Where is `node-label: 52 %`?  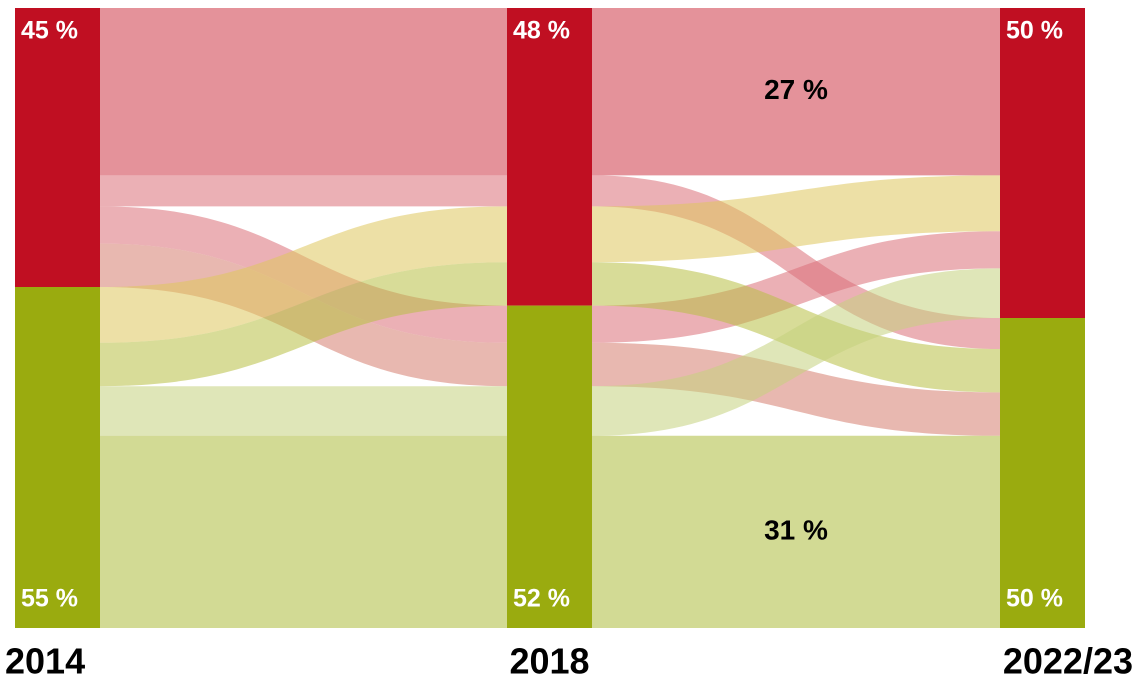
node-label: 52 % is located at coordinates (541, 599).